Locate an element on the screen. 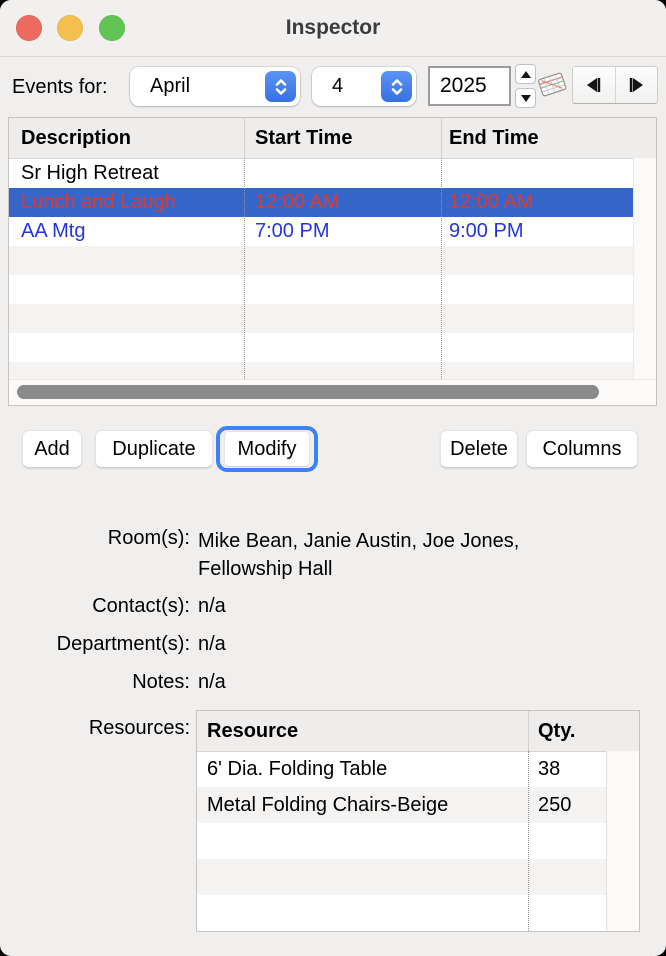 The height and width of the screenshot is (956, 666). zoom-button is located at coordinates (112, 28).